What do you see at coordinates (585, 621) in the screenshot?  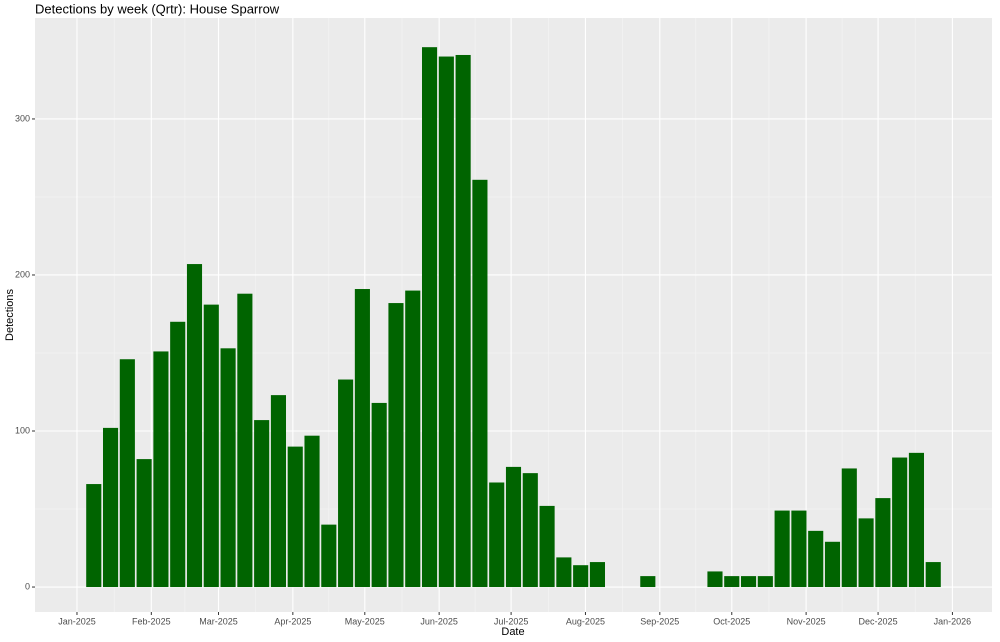 I see `x-tick-label: Aug-2025` at bounding box center [585, 621].